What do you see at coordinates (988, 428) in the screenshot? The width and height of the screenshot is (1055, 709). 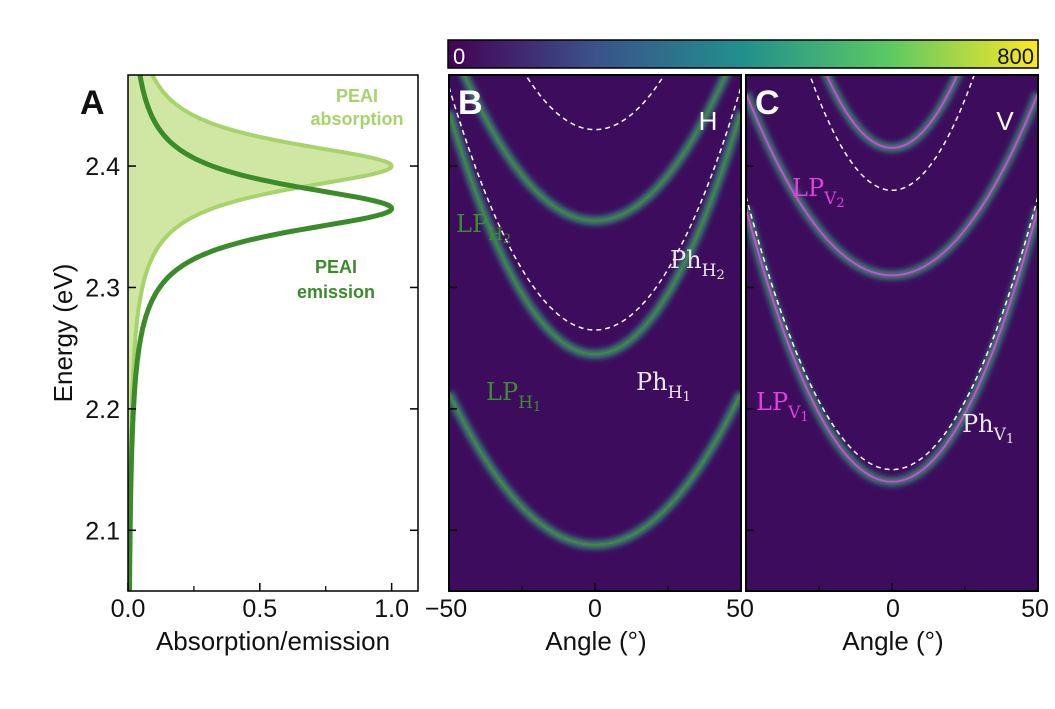 I see `label-phv1: PhV1` at bounding box center [988, 428].